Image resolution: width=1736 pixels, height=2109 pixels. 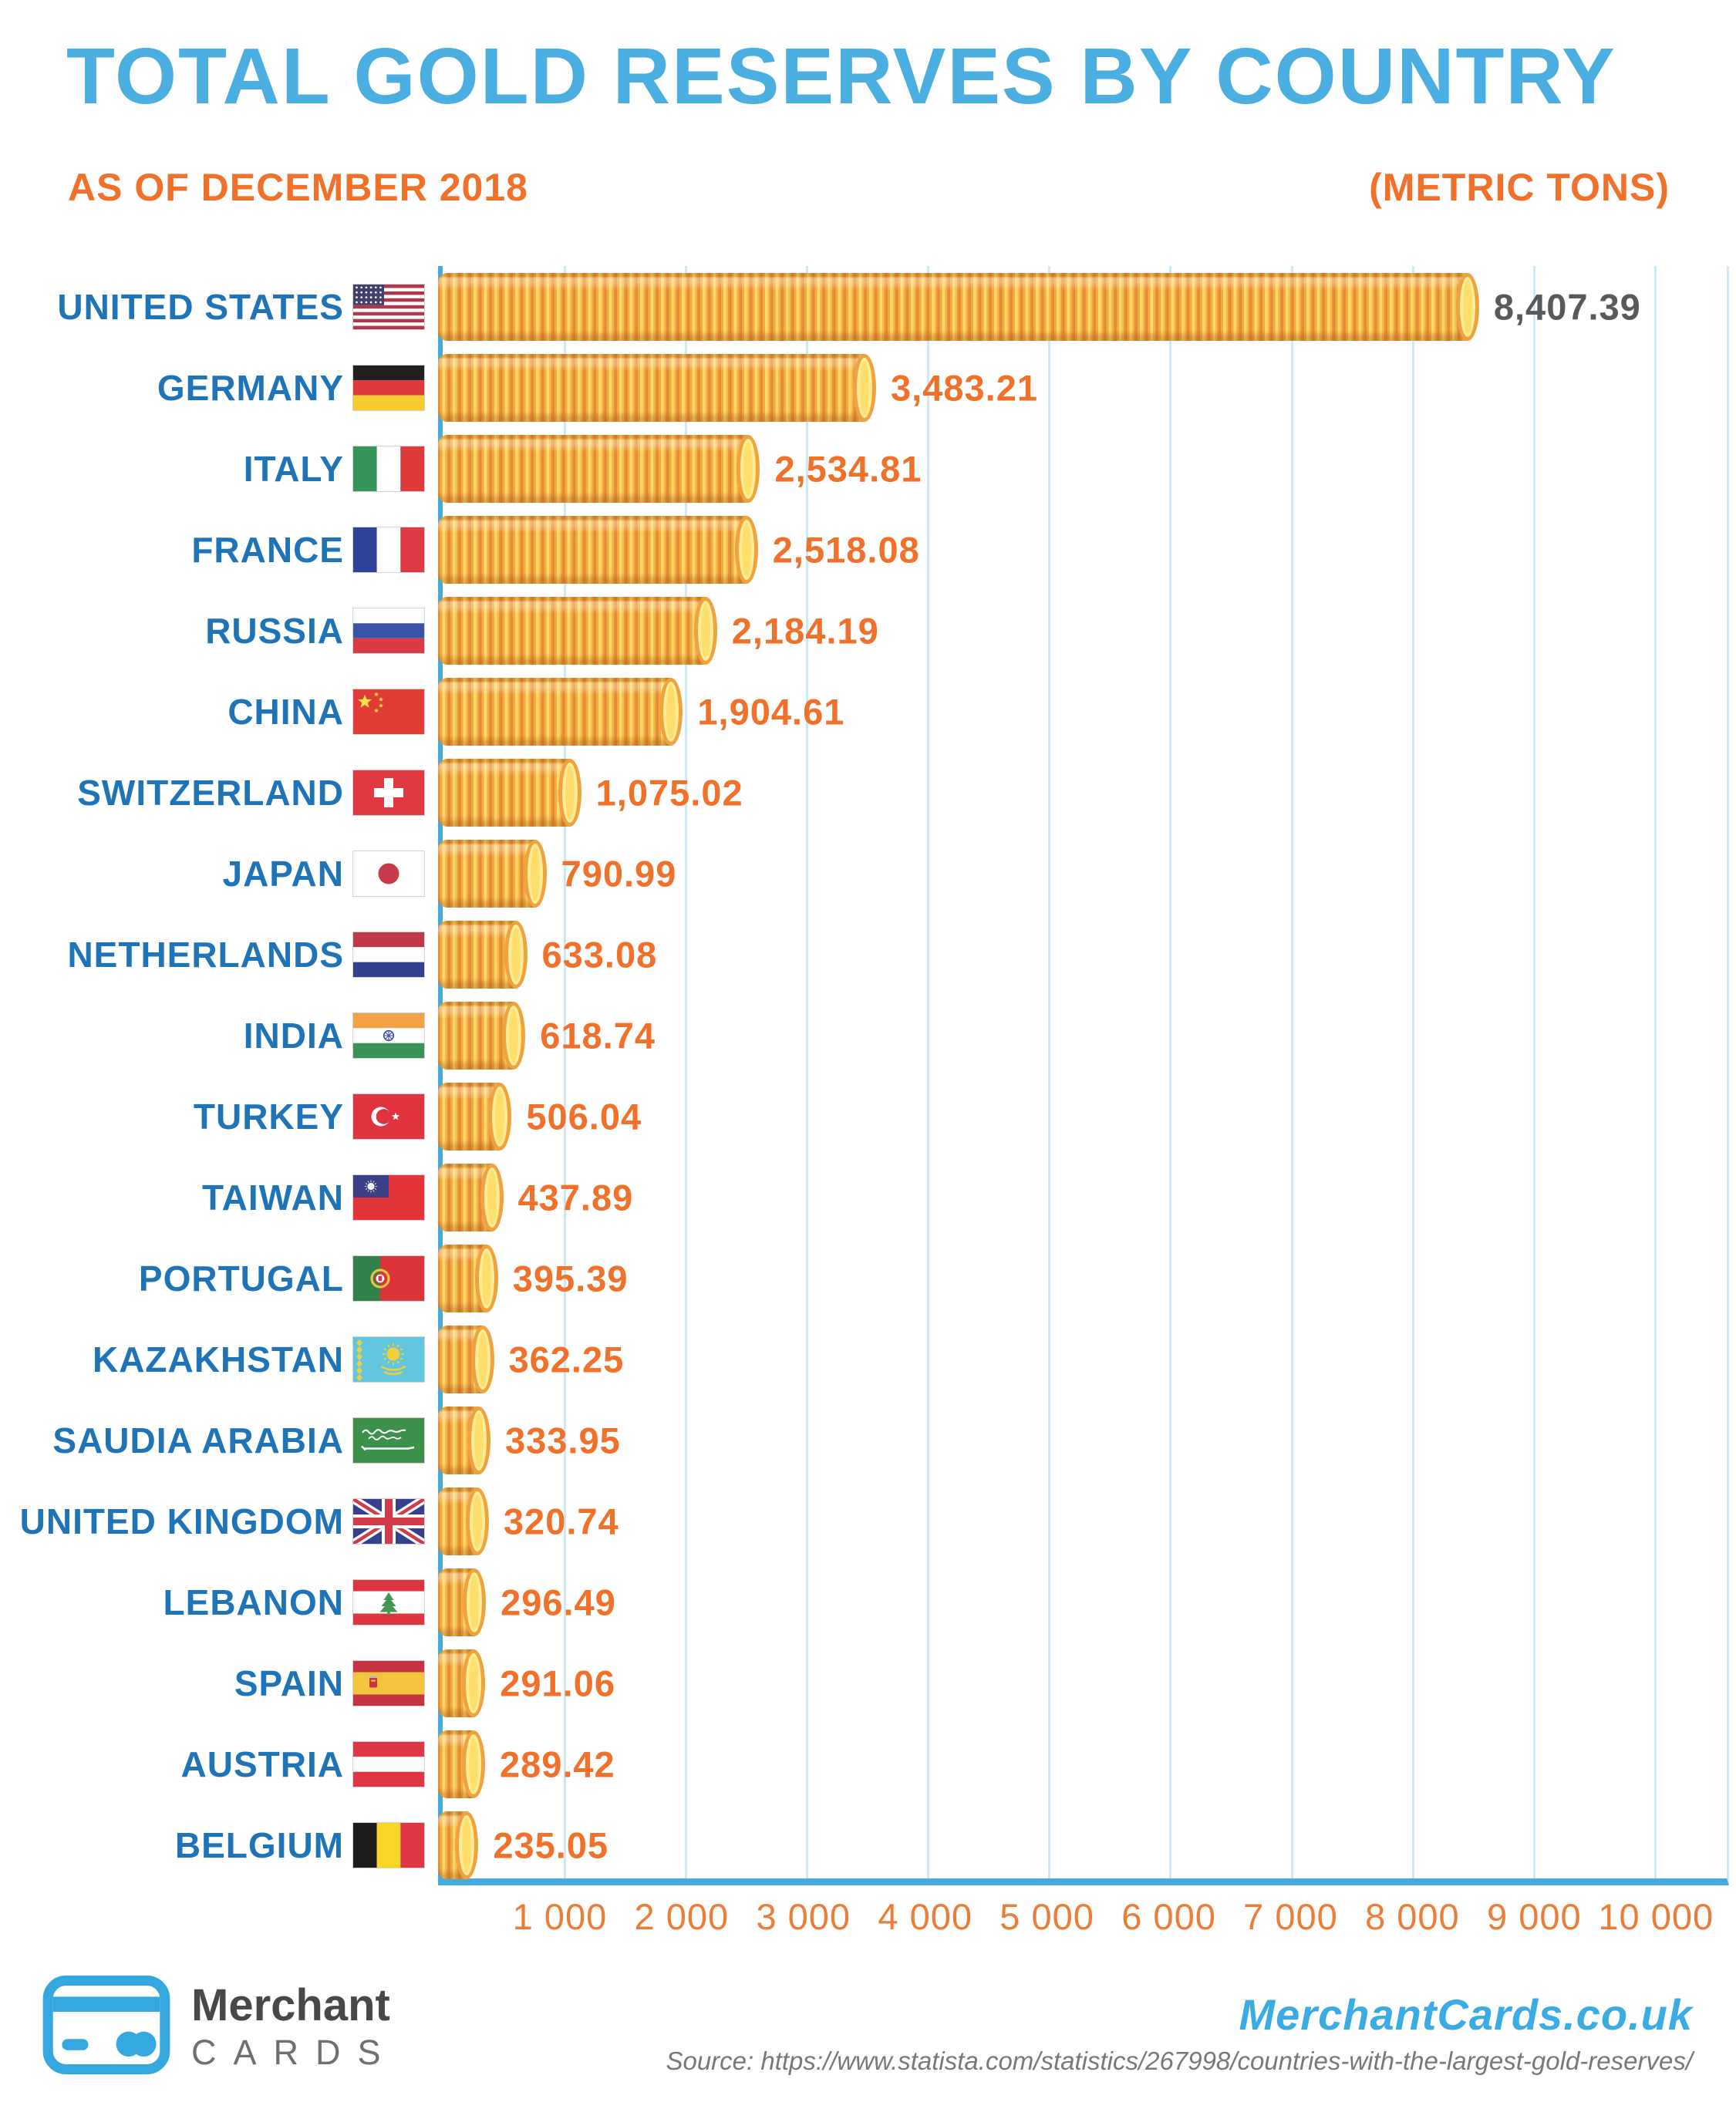 What do you see at coordinates (388, 793) in the screenshot?
I see `flag-switzerland-icon` at bounding box center [388, 793].